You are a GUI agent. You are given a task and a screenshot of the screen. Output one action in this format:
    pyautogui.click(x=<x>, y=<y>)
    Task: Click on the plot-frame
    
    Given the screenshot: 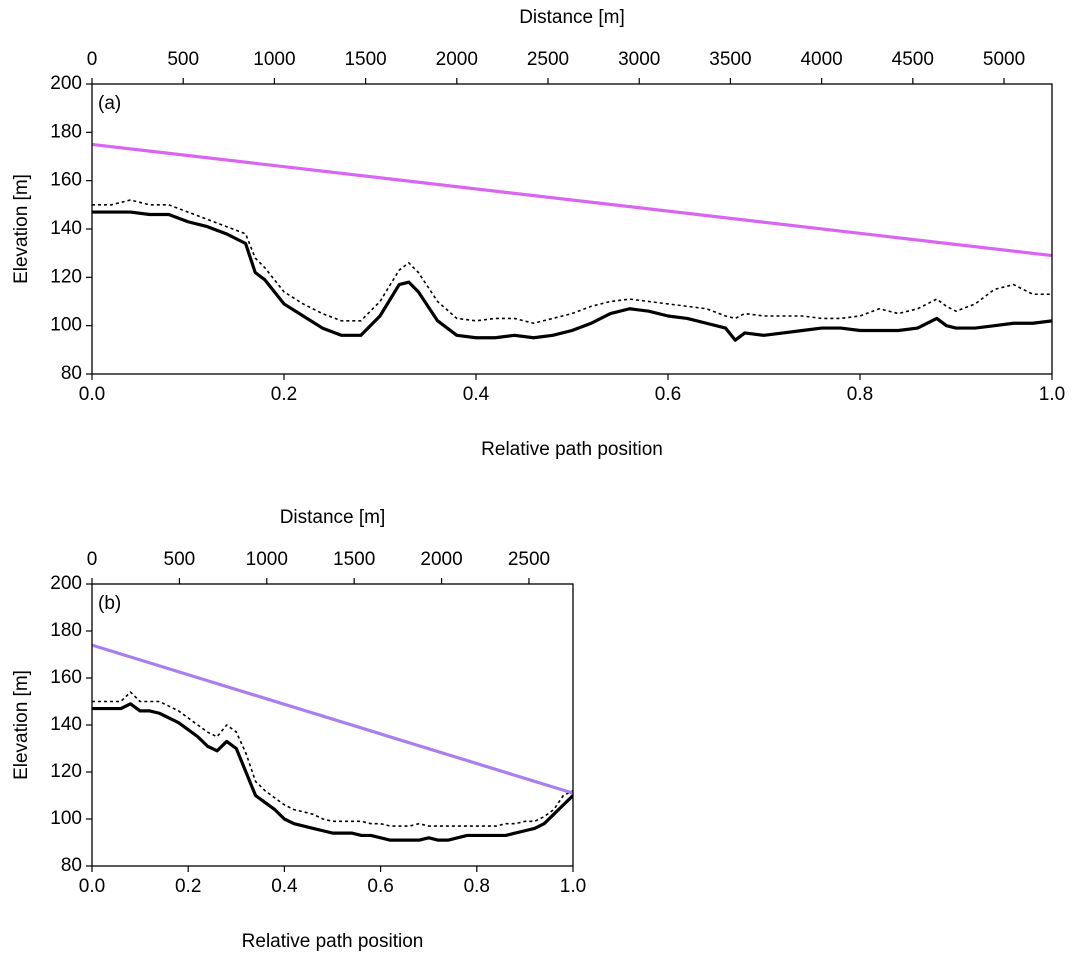 What is the action you would take?
    pyautogui.click(x=332, y=725)
    